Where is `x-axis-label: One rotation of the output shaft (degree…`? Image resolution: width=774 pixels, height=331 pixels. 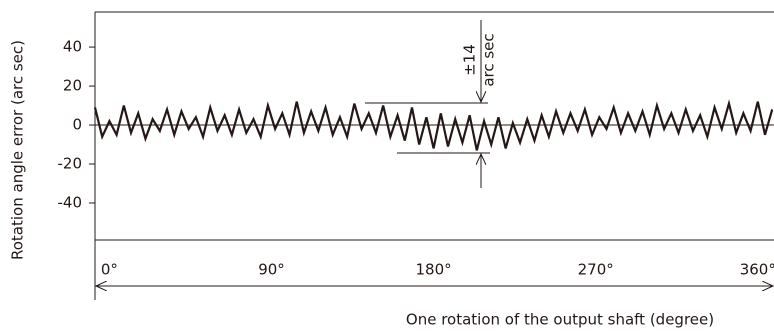
x-axis-label: One rotation of the output shaft (degree… is located at coordinates (560, 320).